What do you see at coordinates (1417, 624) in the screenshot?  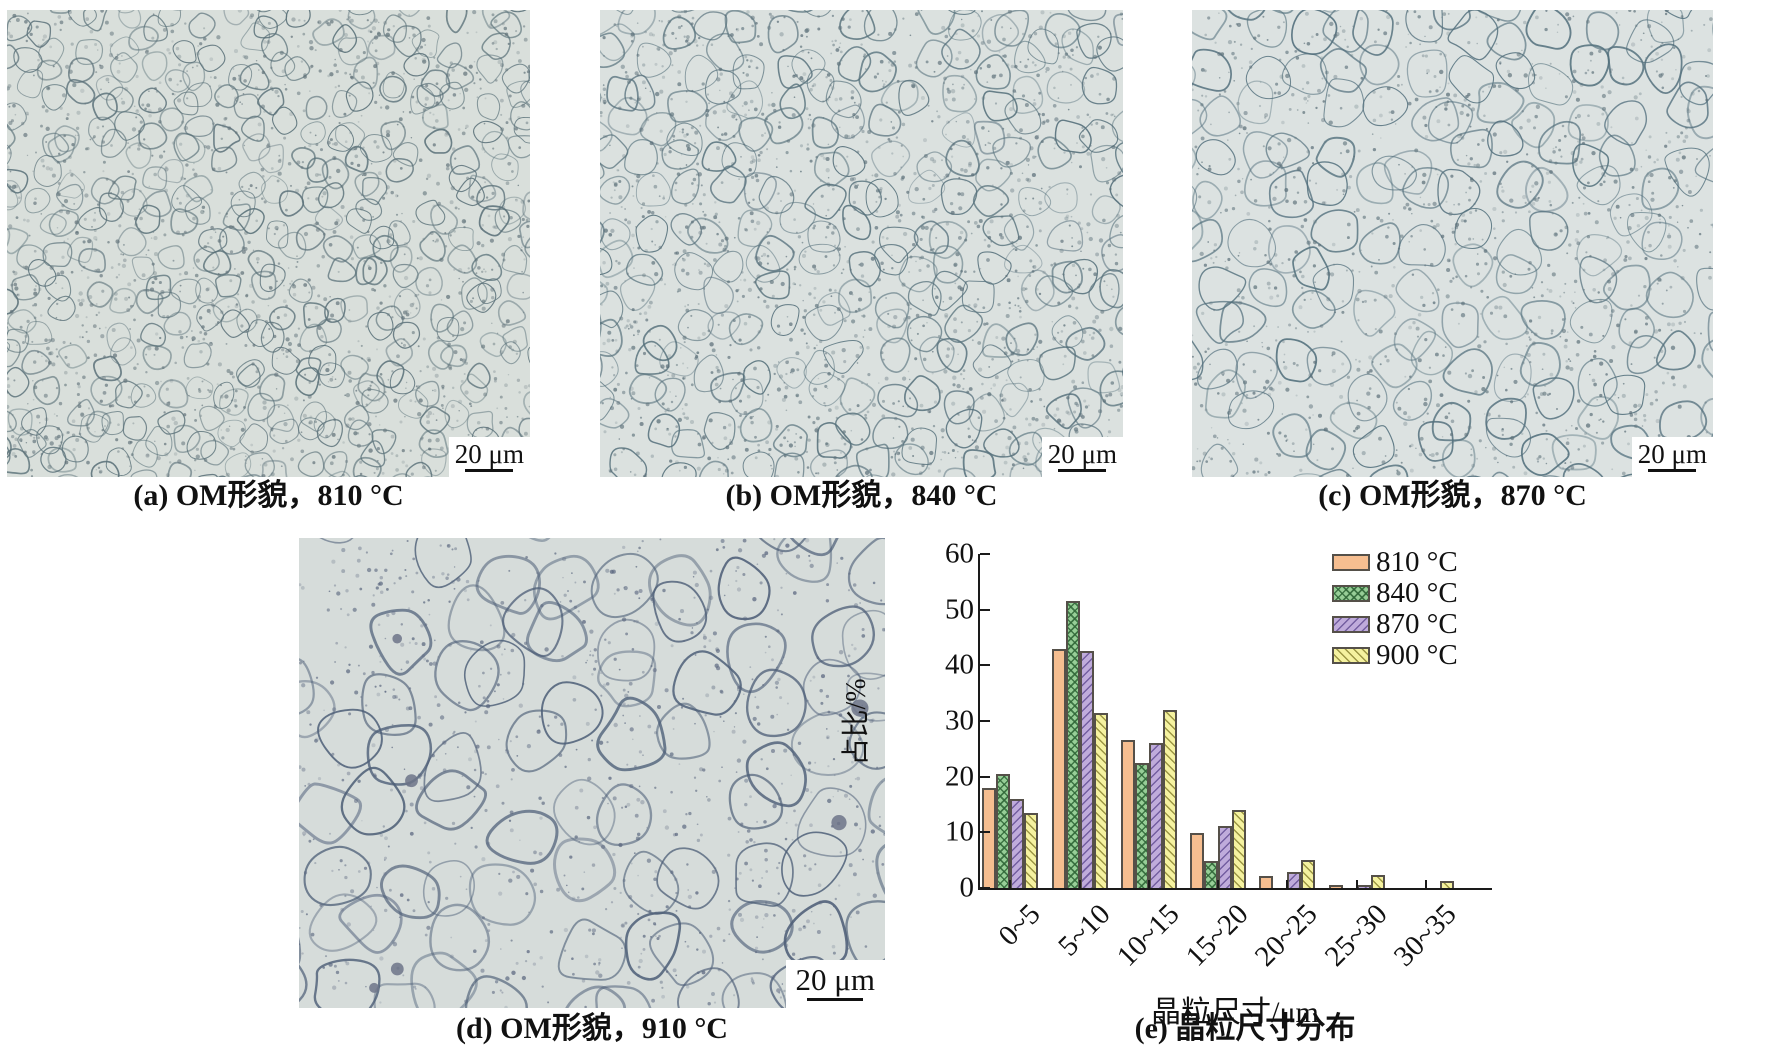 I see `legend-label: 870 °C` at bounding box center [1417, 624].